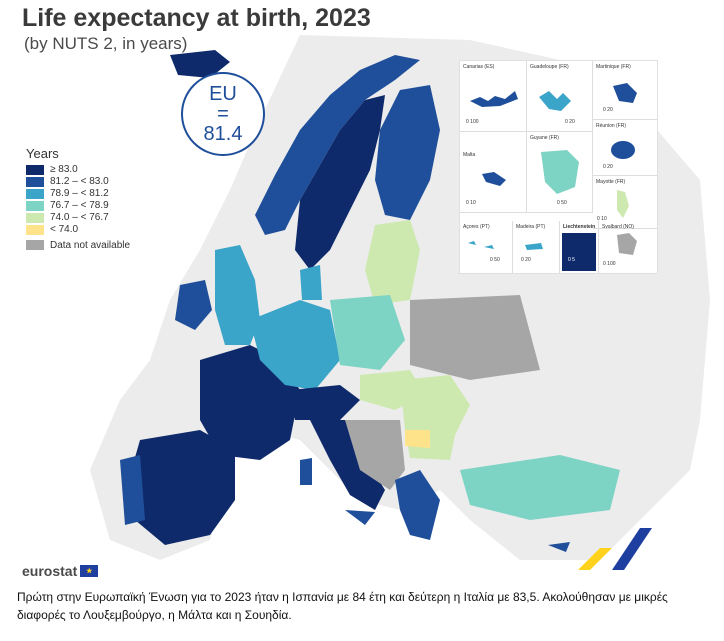 The height and width of the screenshot is (641, 724). I want to click on inset-label: Mayotte (FR), so click(611, 182).